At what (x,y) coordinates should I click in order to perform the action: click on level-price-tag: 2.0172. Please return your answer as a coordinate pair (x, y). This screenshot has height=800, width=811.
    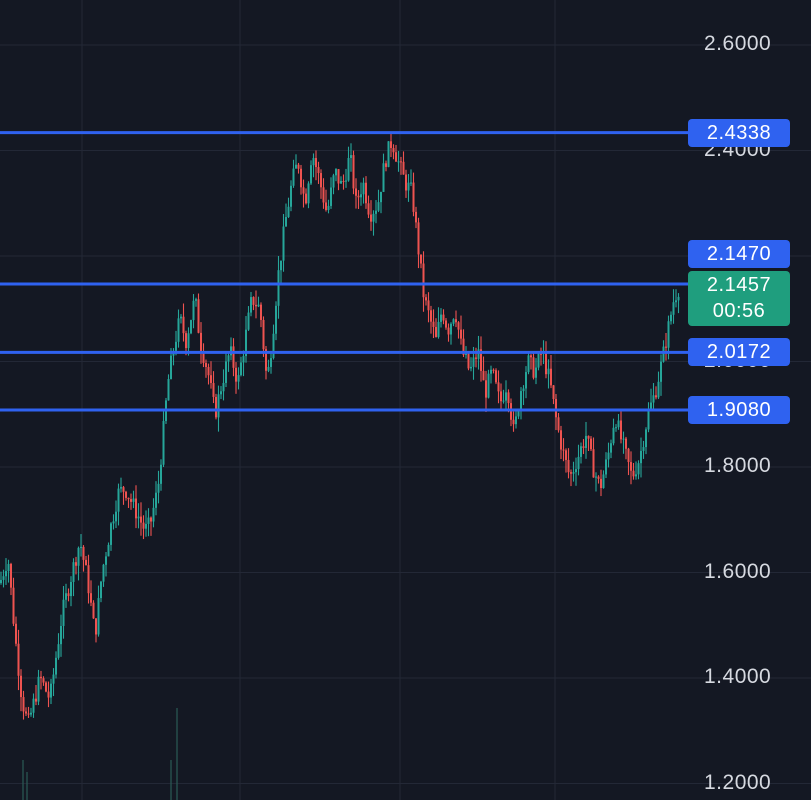
    Looking at the image, I should click on (739, 352).